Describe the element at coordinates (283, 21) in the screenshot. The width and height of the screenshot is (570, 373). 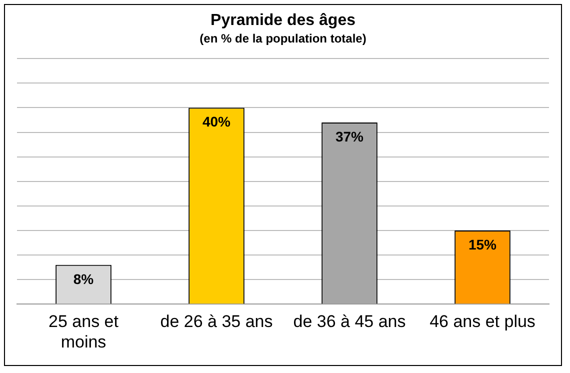
I see `chart-title: Pyramide des âges` at that location.